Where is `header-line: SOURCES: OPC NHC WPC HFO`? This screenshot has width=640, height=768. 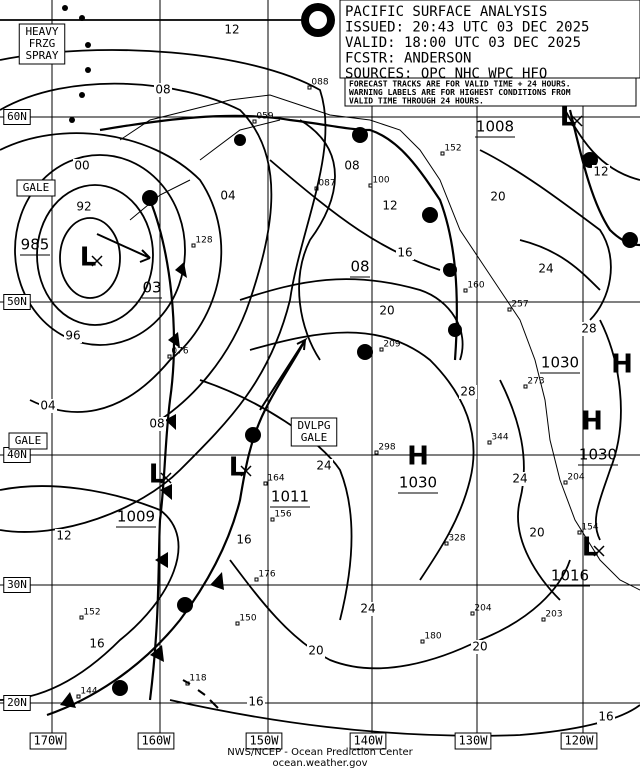 header-line: SOURCES: OPC NHC WPC HFO is located at coordinates (446, 74).